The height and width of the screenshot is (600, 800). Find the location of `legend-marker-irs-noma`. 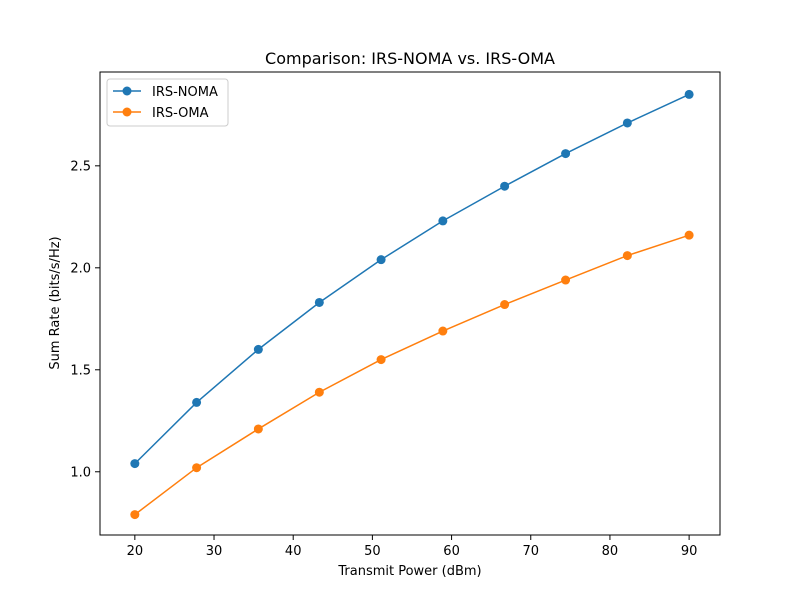

legend-marker-irs-noma is located at coordinates (127, 91).